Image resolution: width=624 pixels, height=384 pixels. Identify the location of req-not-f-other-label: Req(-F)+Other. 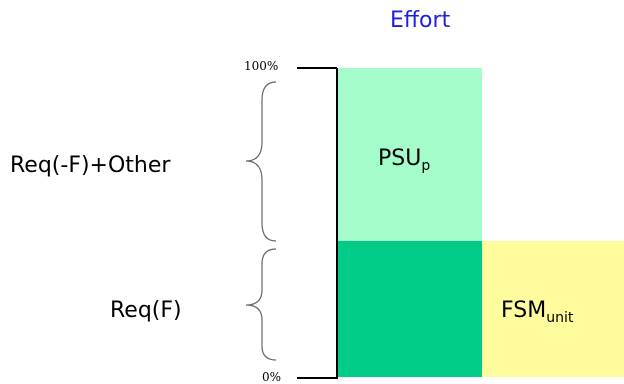
(90, 165).